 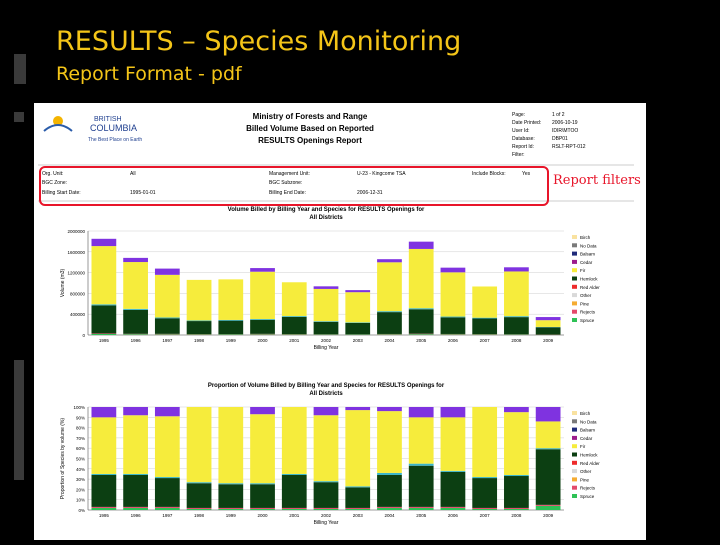 What do you see at coordinates (310, 128) in the screenshot?
I see `report-heading2: Billed Volume Based on Reported` at bounding box center [310, 128].